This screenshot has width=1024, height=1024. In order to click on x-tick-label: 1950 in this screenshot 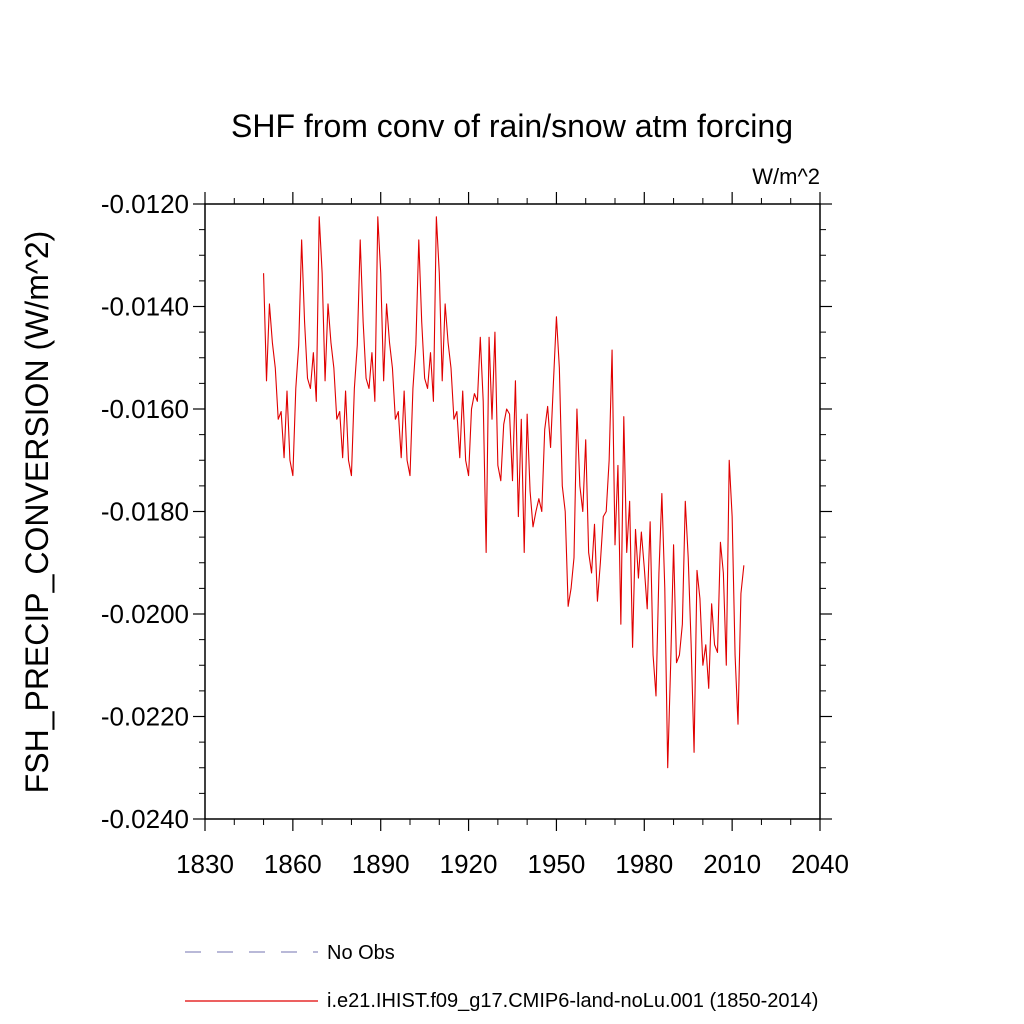, I will do `click(557, 864)`.